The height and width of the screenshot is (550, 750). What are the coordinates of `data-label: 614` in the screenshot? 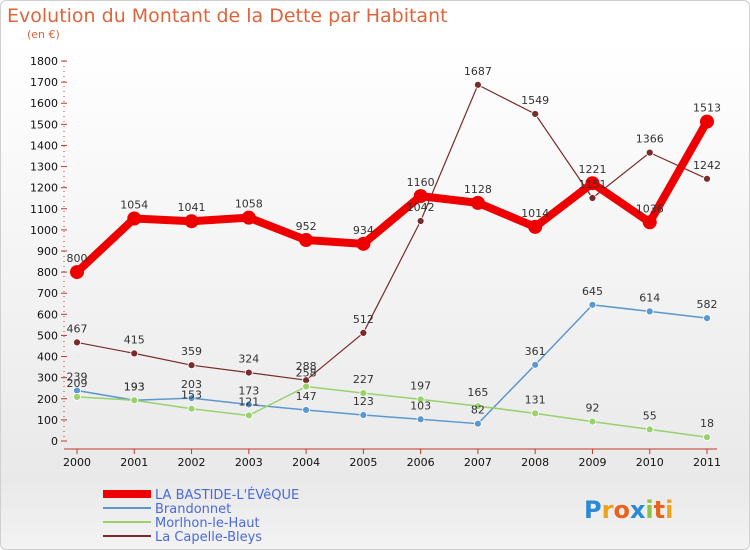 It's located at (649, 297).